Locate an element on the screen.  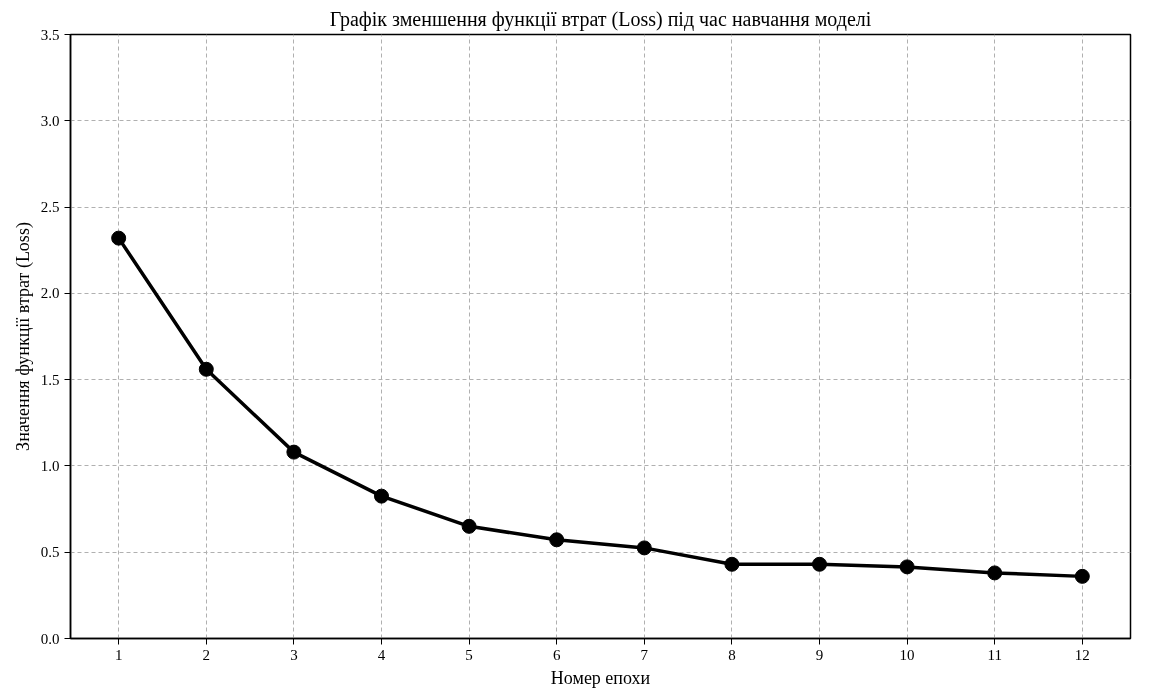
x-tick-label: 5 is located at coordinates (469, 654).